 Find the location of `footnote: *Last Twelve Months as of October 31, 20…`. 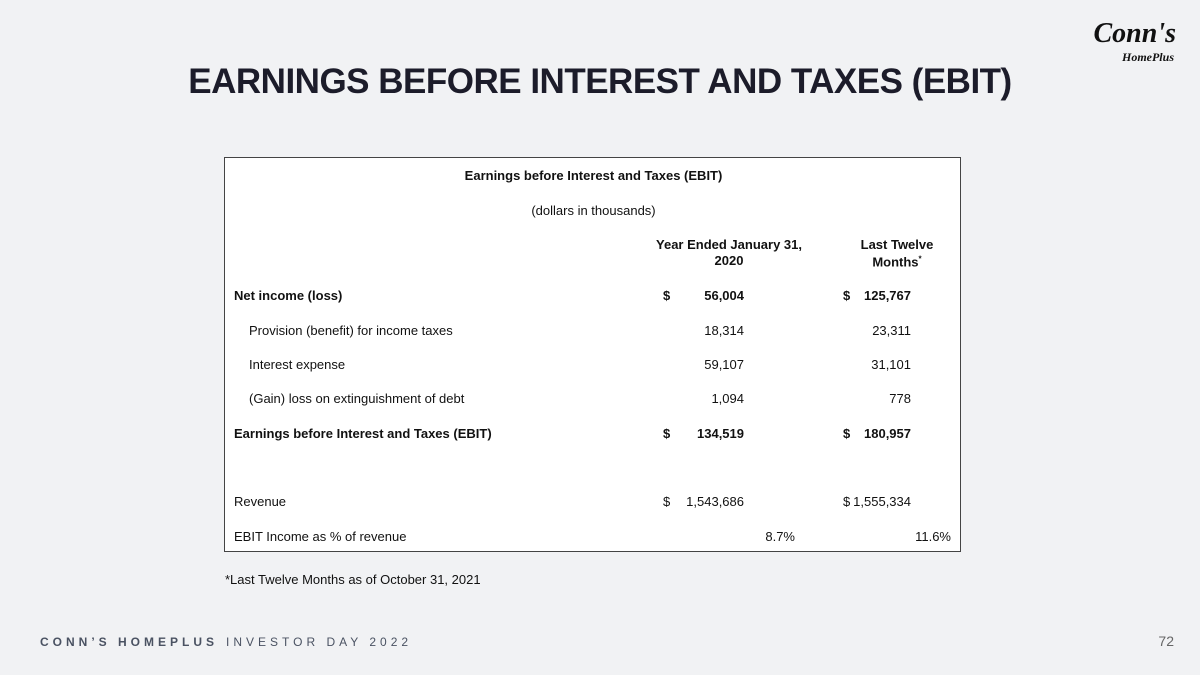

footnote: *Last Twelve Months as of October 31, 20… is located at coordinates (353, 579).